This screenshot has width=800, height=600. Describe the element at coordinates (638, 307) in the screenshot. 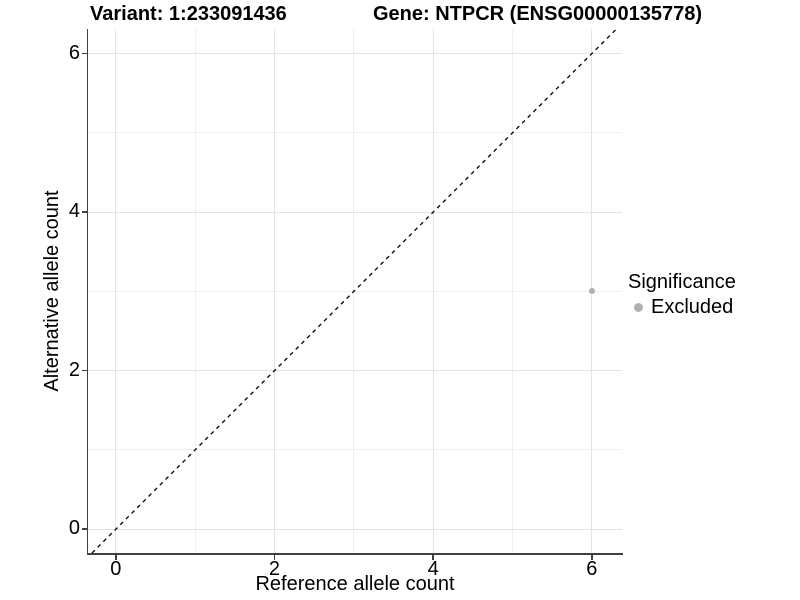

I see `legend-key-dot` at that location.